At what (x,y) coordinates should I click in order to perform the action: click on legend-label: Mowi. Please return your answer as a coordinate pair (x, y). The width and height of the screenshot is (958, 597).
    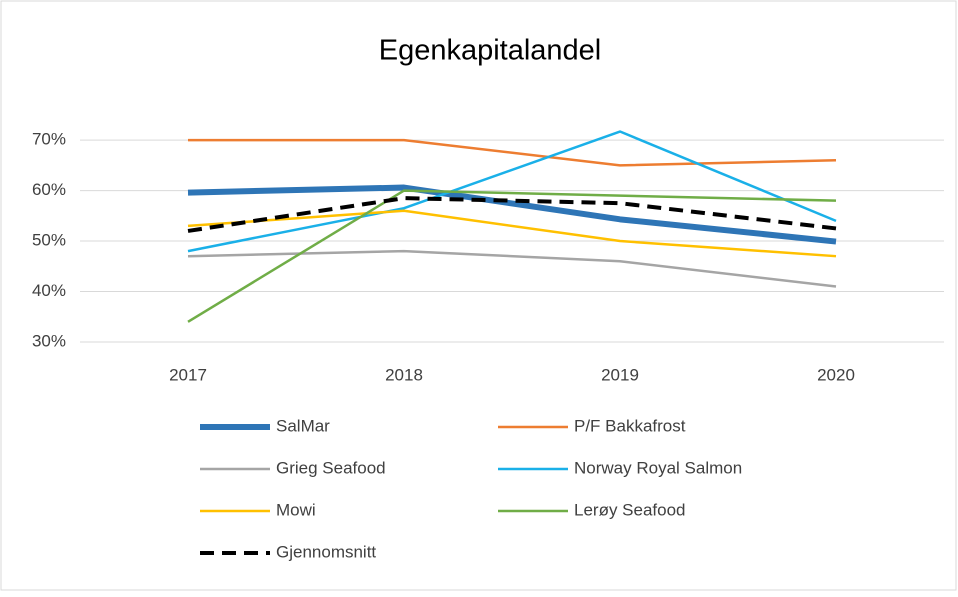
    Looking at the image, I should click on (296, 509).